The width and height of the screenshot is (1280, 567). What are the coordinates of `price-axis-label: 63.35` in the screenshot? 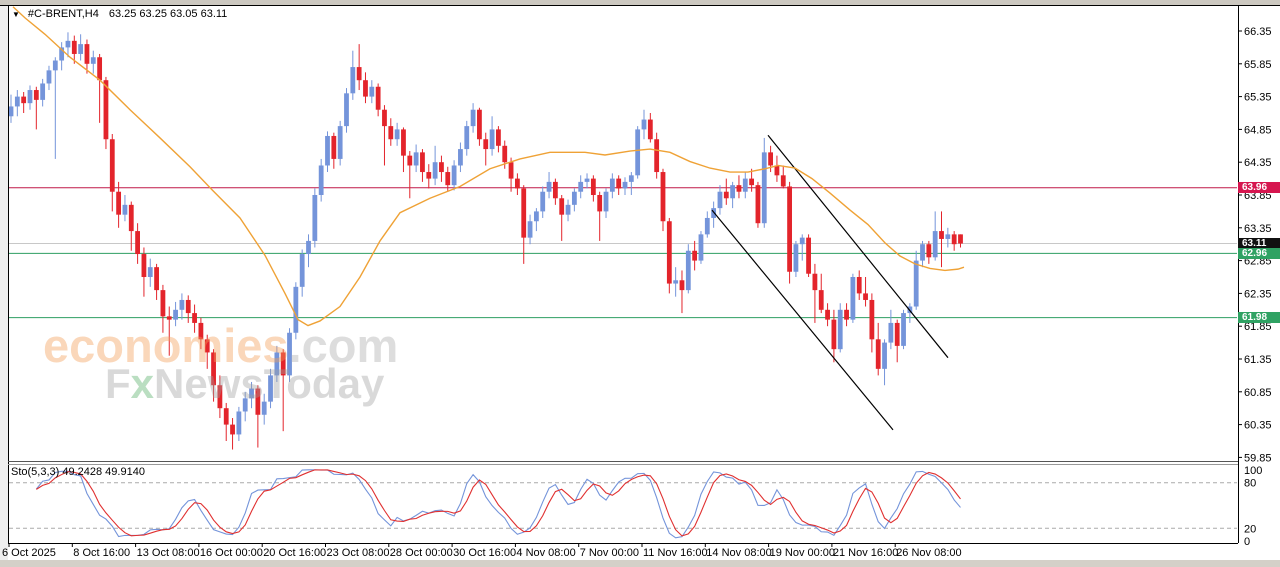 It's located at (1258, 229).